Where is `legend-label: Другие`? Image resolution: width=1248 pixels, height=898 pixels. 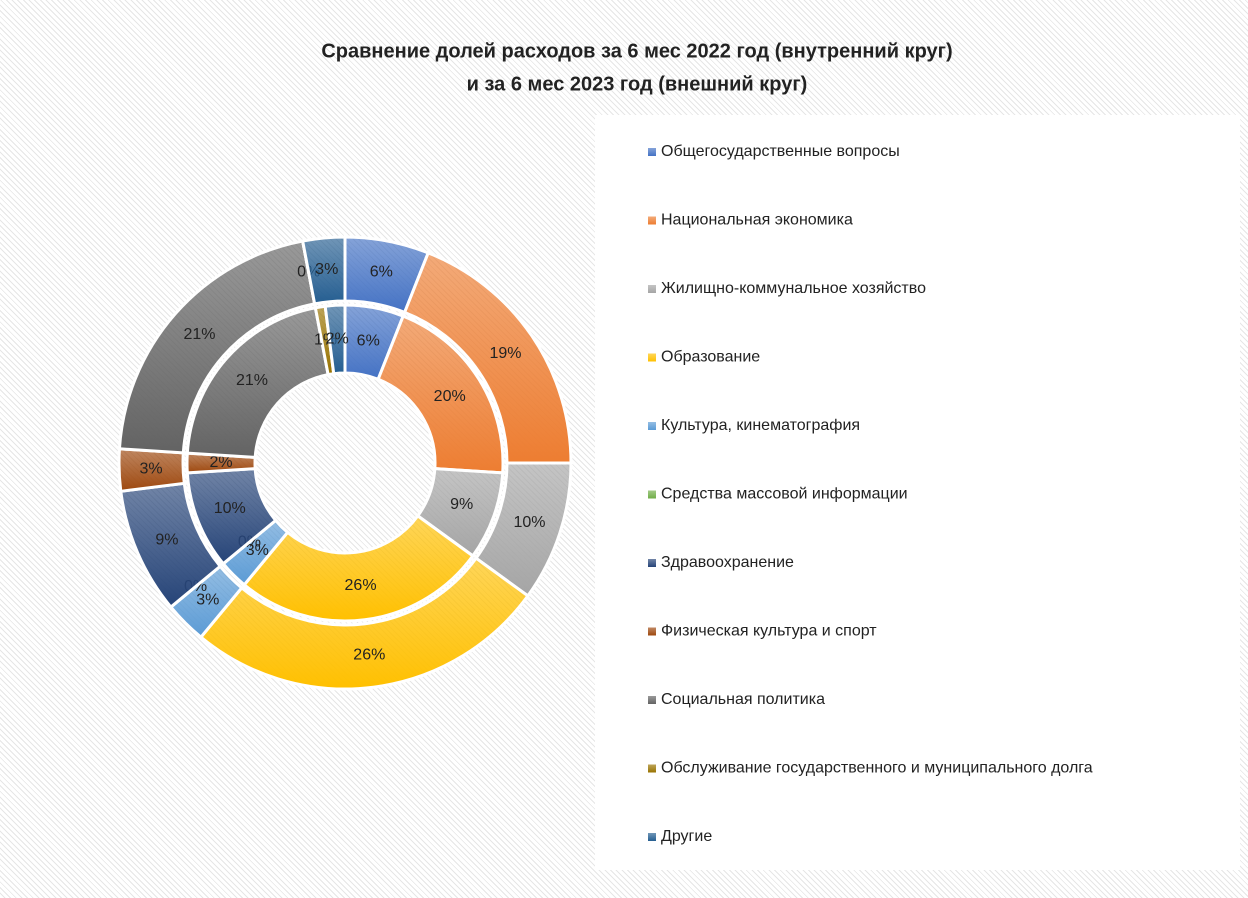 legend-label: Другие is located at coordinates (686, 836).